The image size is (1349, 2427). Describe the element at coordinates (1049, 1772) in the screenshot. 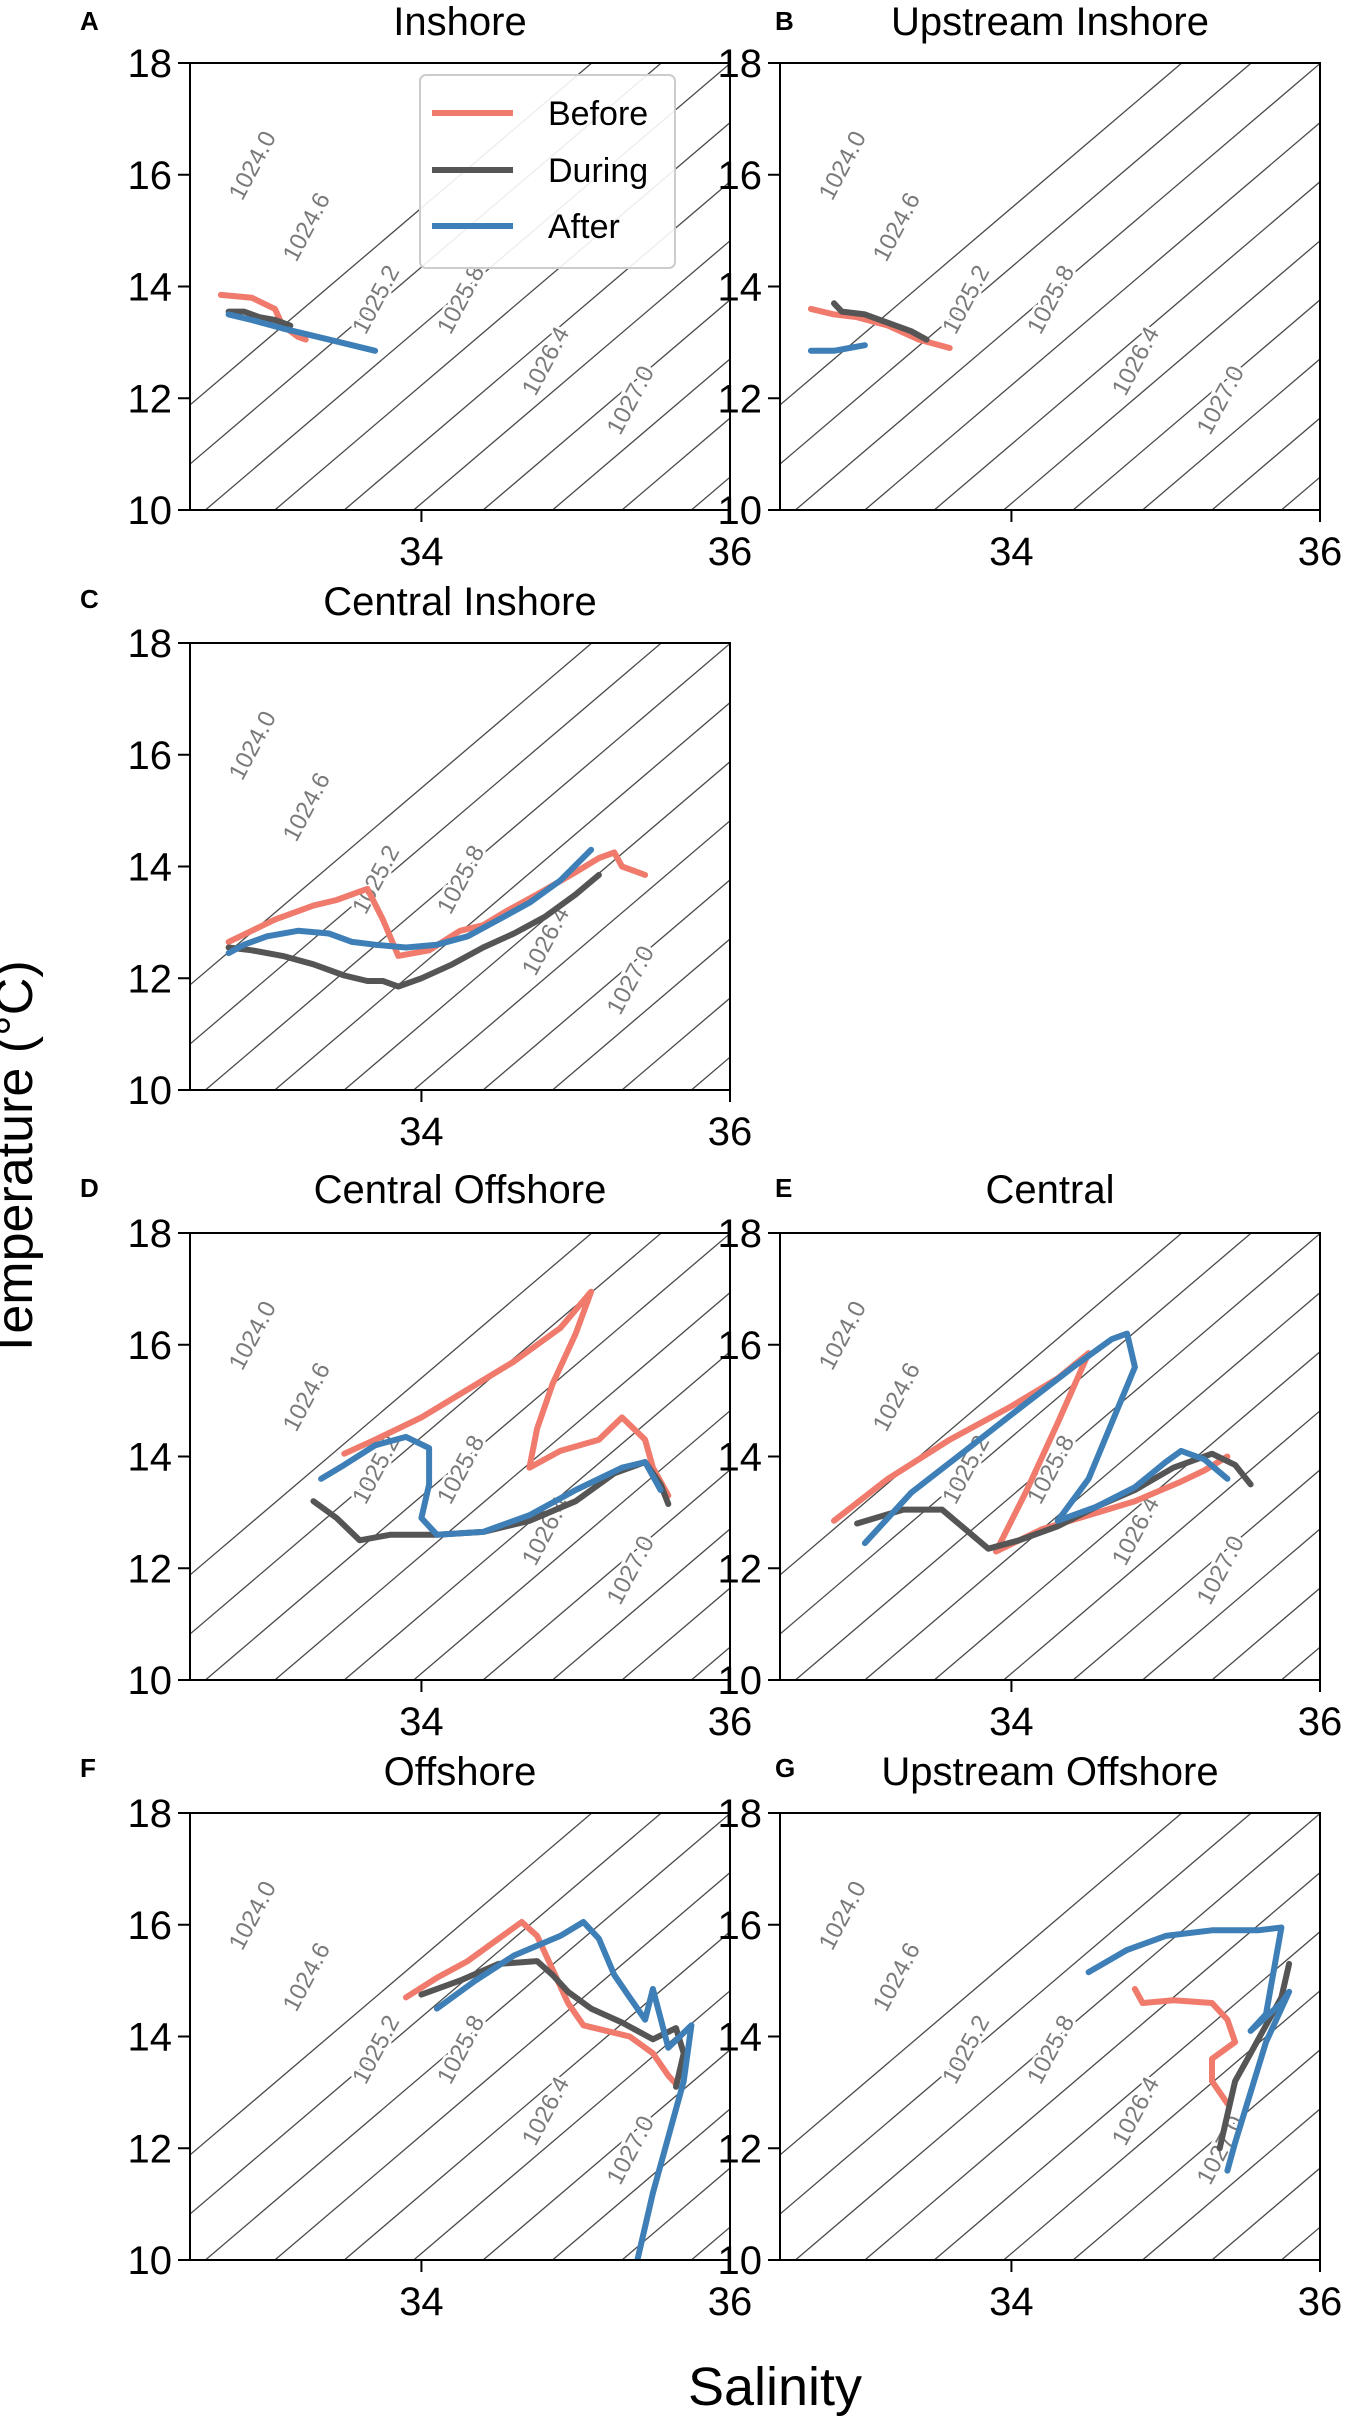

I see `panel-title-g: Upstream Offshore` at that location.